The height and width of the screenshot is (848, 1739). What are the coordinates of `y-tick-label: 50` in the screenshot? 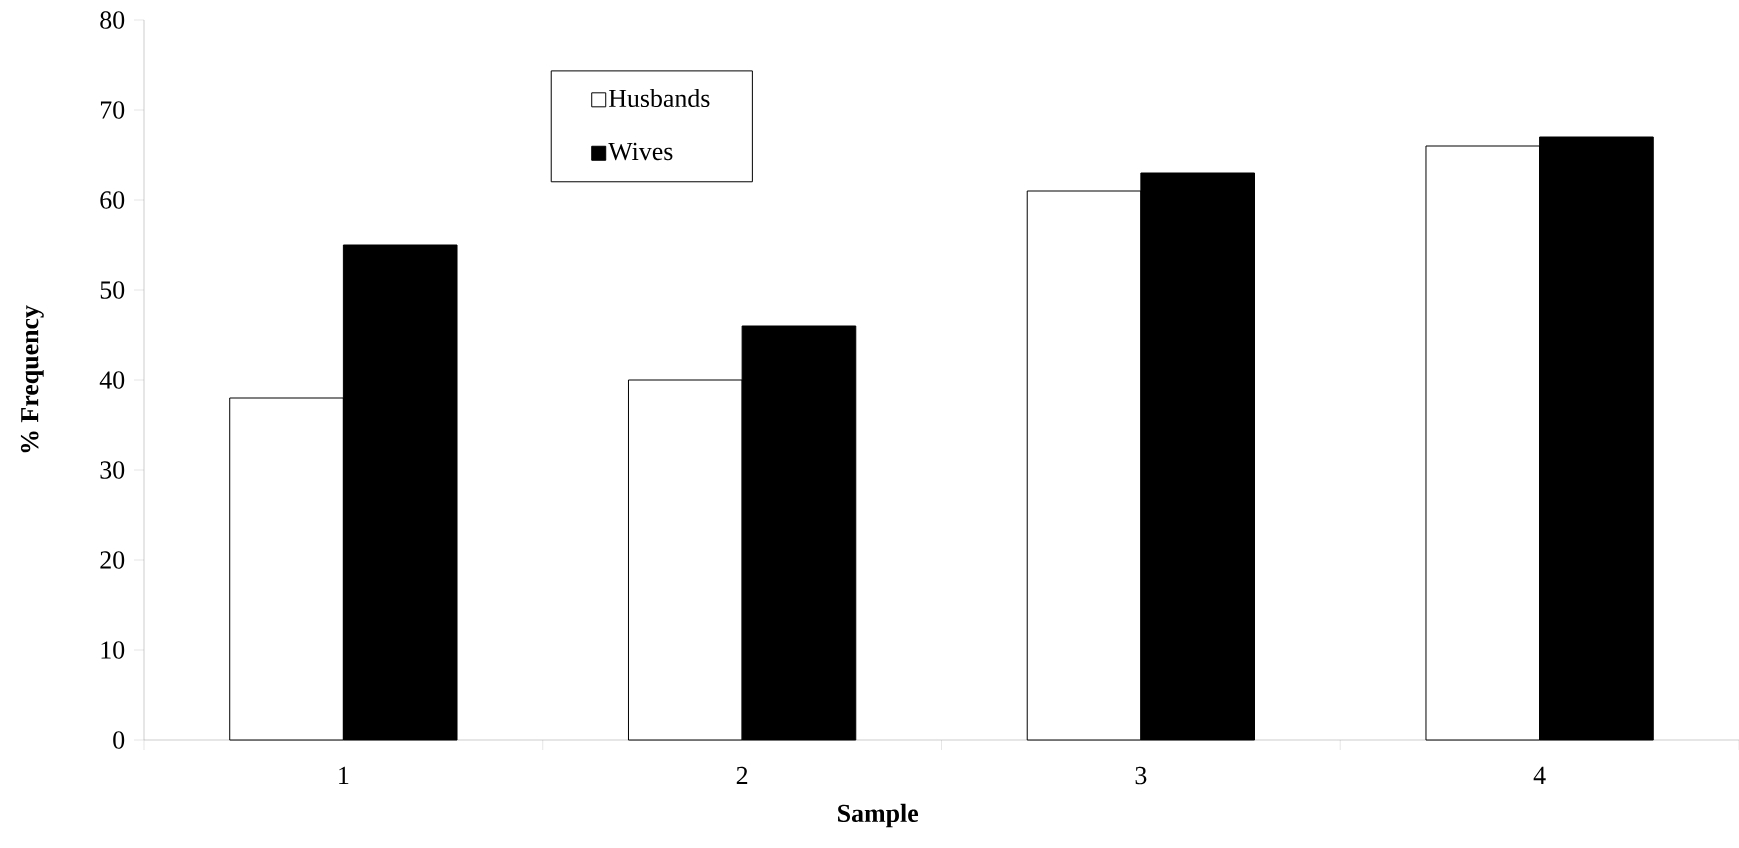 It's located at (112, 290).